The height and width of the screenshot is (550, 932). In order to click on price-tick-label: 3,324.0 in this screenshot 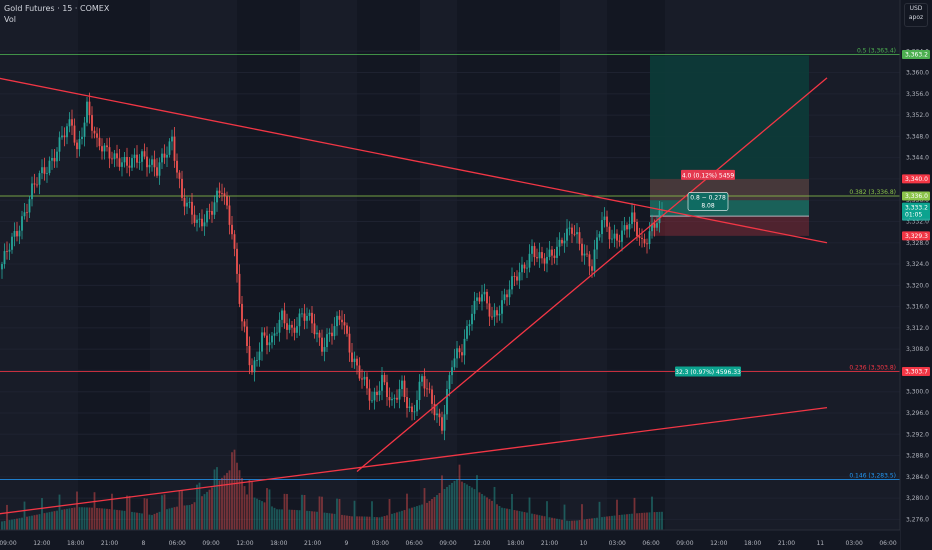, I will do `click(917, 264)`.